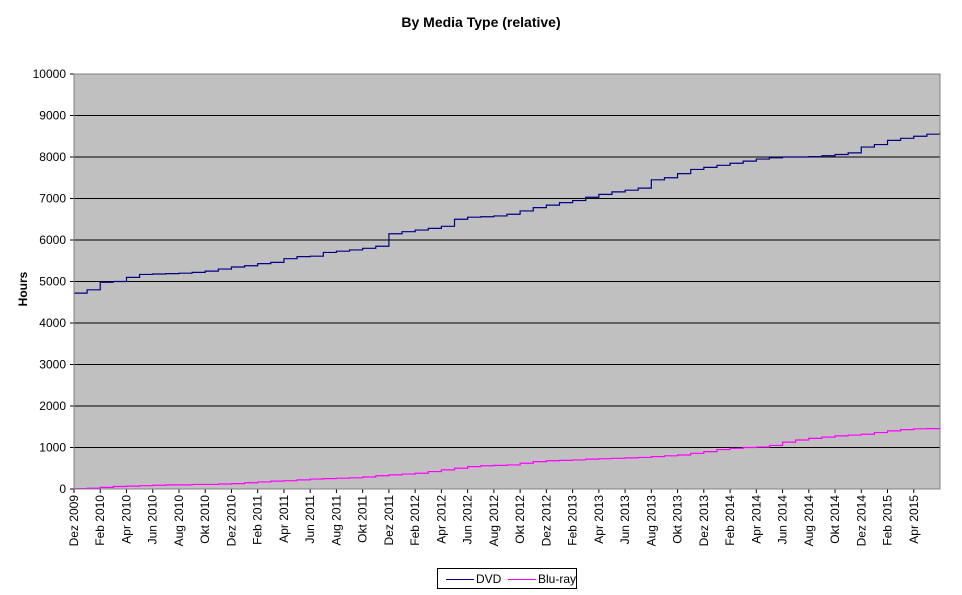  I want to click on x-tick-label: Dez 2010, so click(231, 521).